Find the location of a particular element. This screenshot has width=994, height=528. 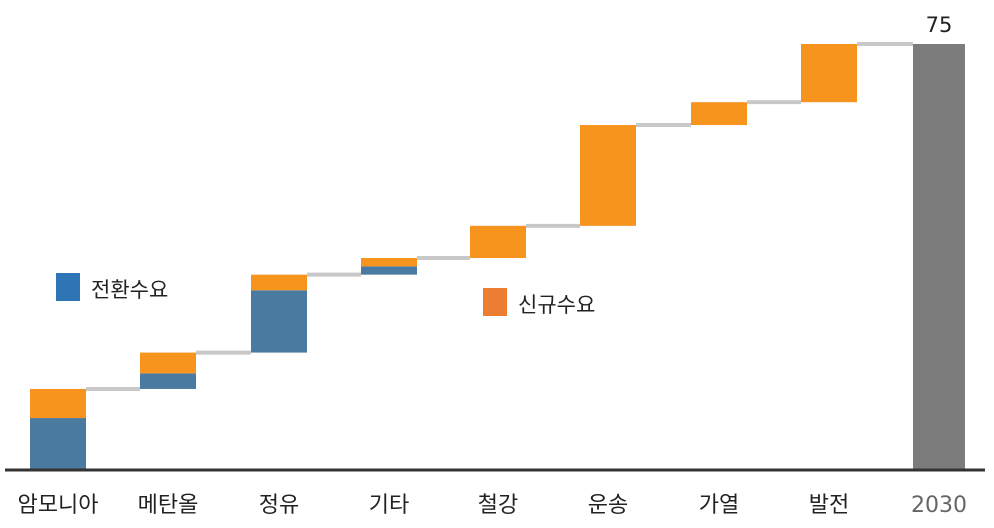

x-tick-label: 정유 is located at coordinates (279, 505).